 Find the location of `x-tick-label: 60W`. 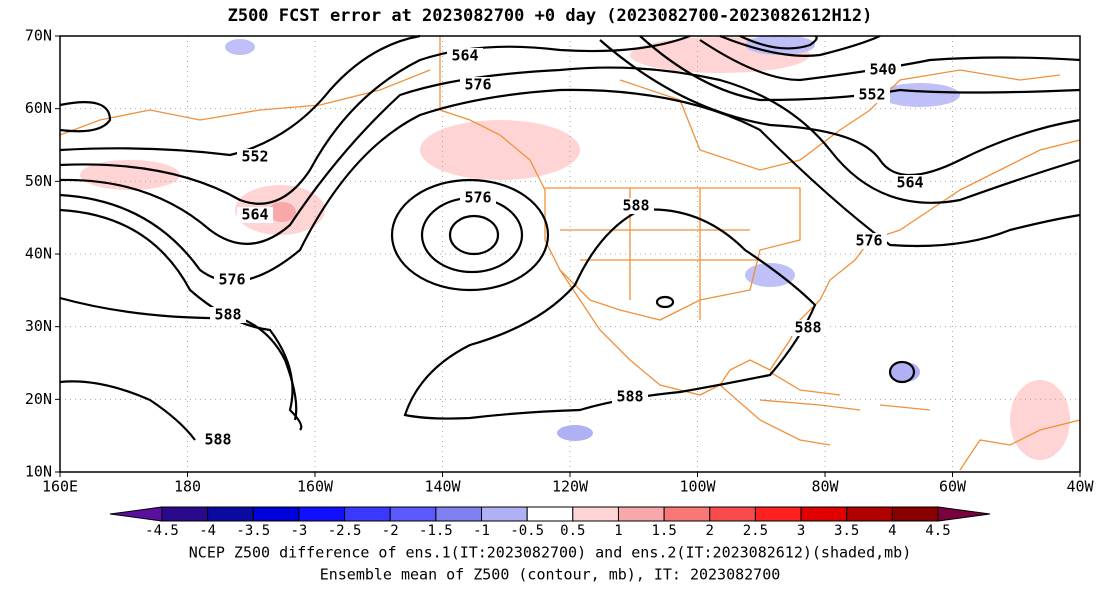

x-tick-label: 60W is located at coordinates (953, 487).